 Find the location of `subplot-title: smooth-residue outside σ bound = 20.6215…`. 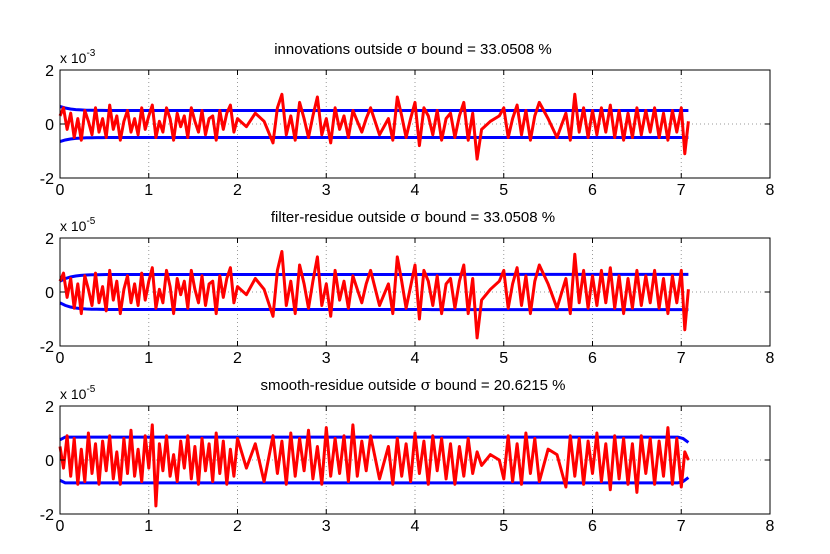

subplot-title: smooth-residue outside σ bound = 20.6215… is located at coordinates (412, 385).